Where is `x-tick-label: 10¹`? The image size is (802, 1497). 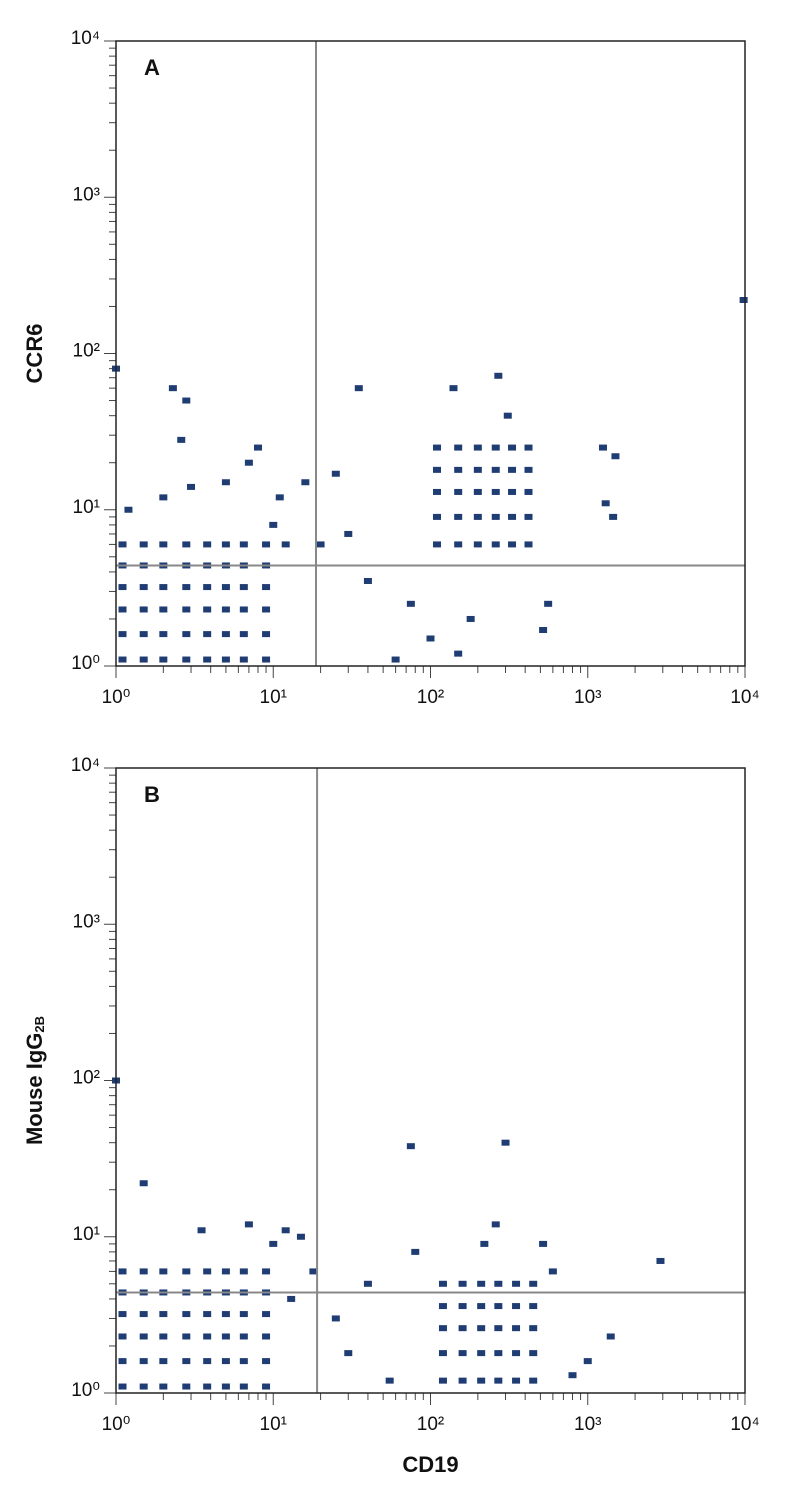 x-tick-label: 10¹ is located at coordinates (273, 697).